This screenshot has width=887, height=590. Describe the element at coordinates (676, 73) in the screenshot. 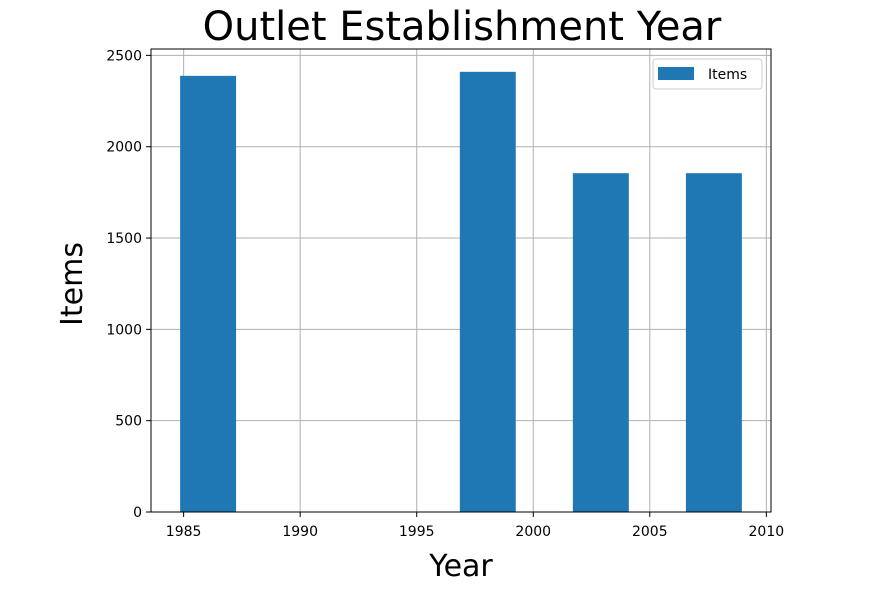

I see `legend-swatch-items` at that location.